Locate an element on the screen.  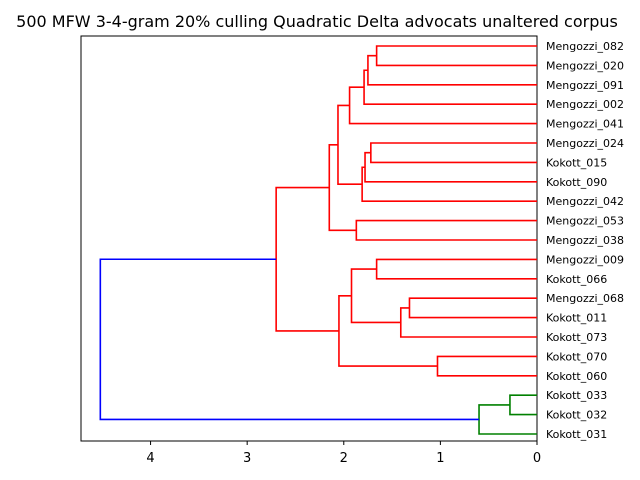
link-D is located at coordinates (442, 105).